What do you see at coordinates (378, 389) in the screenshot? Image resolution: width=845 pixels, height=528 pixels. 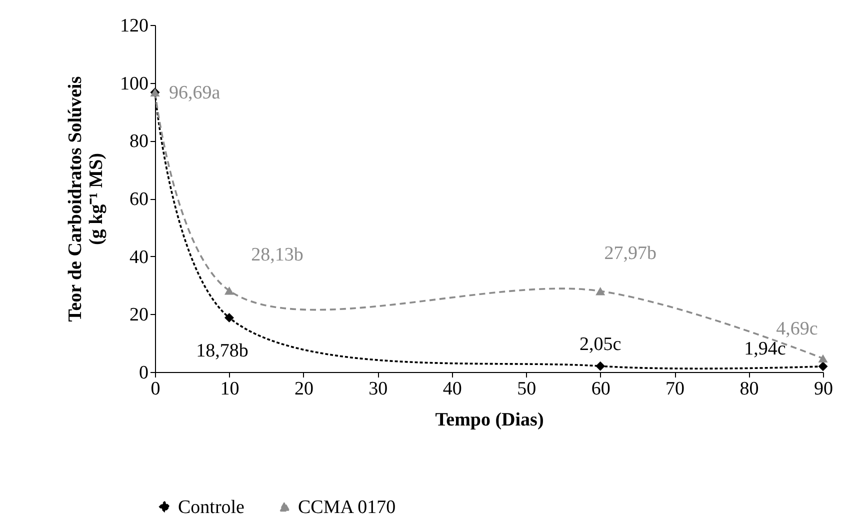 I see `x-tick-label: 30` at bounding box center [378, 389].